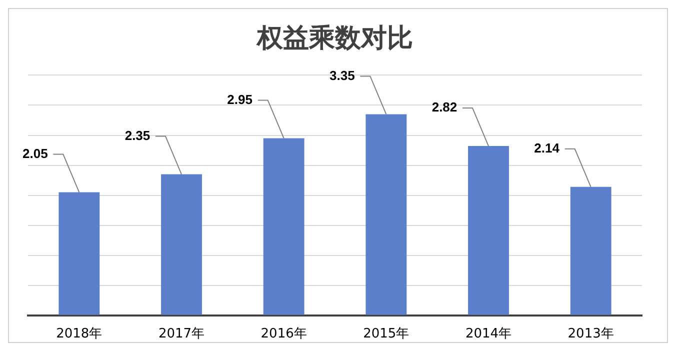 This screenshot has width=688, height=353. What do you see at coordinates (488, 334) in the screenshot?
I see `x-tick-label: 2014年` at bounding box center [488, 334].